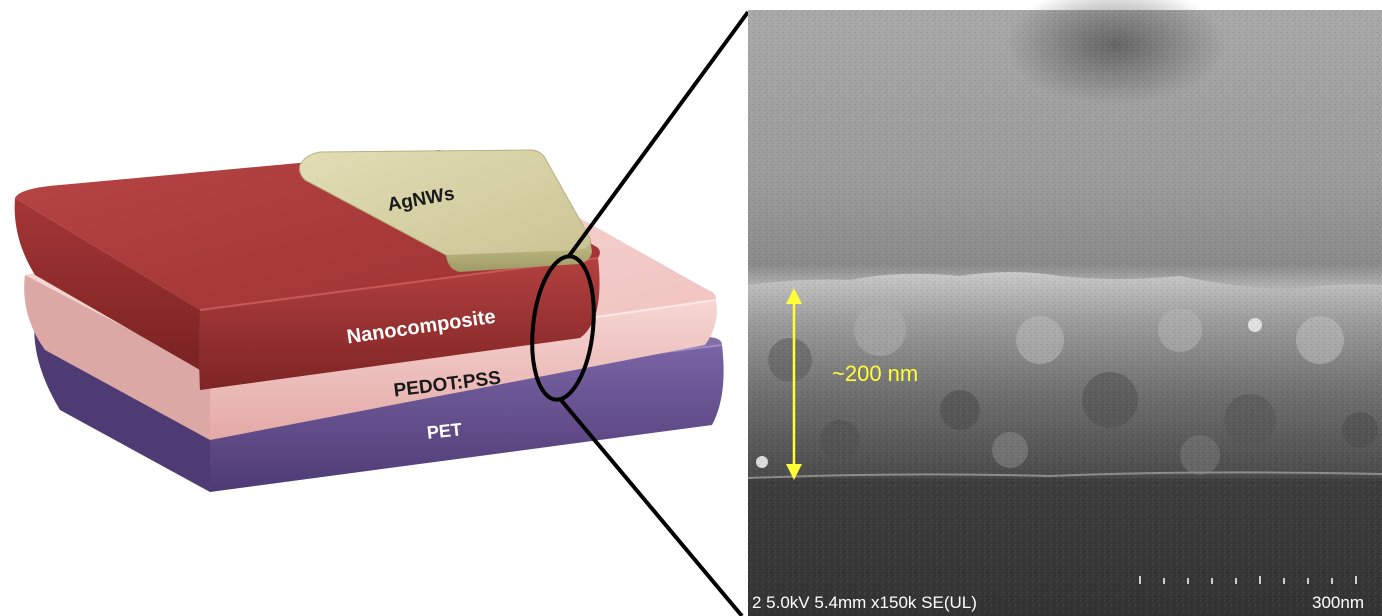 The height and width of the screenshot is (616, 1382). Describe the element at coordinates (651, 507) in the screenshot. I see `zoom-line-bottom` at that location.